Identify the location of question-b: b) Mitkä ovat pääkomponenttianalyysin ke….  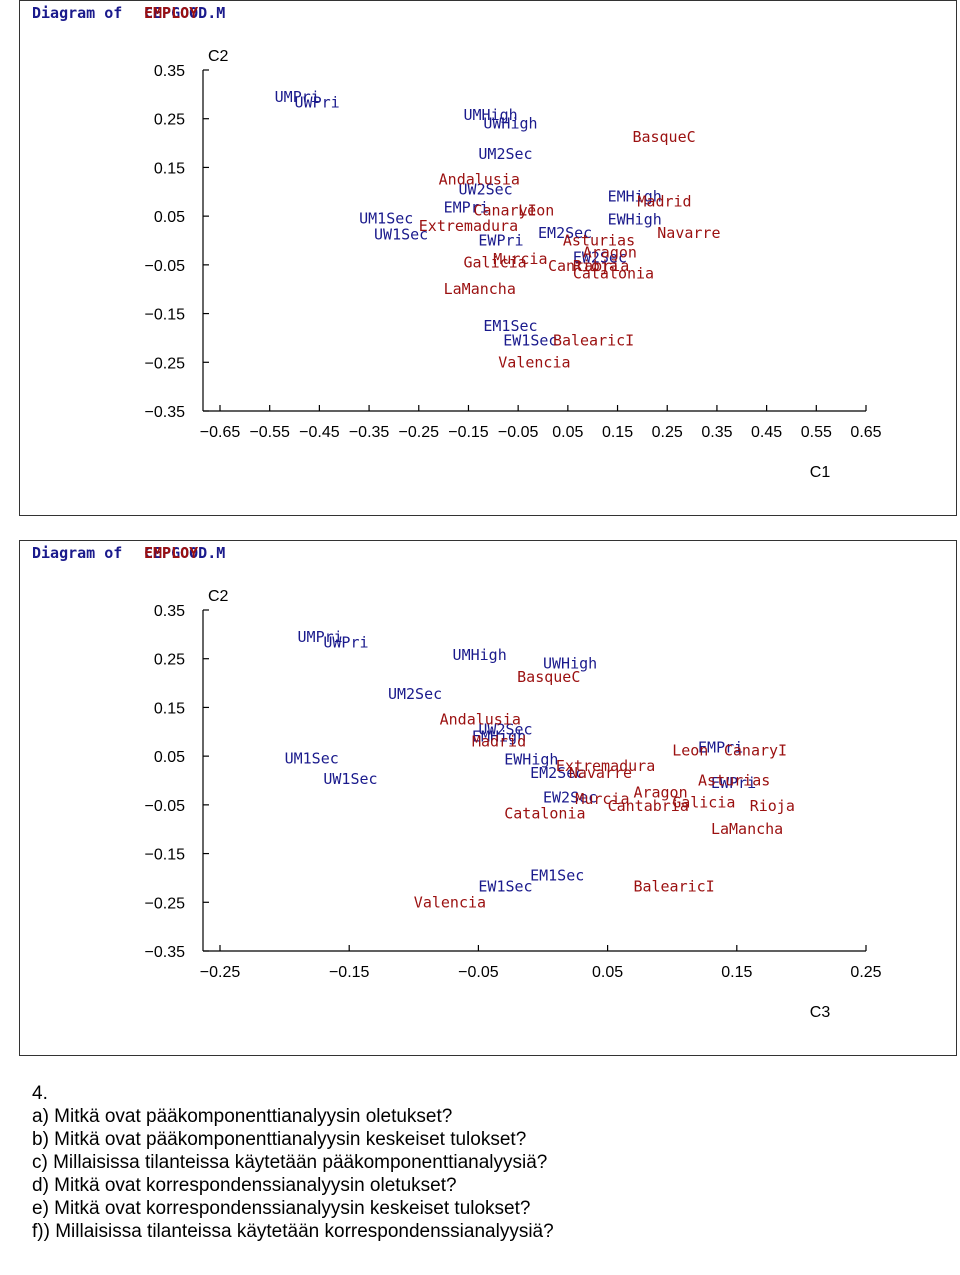
(279, 1139).